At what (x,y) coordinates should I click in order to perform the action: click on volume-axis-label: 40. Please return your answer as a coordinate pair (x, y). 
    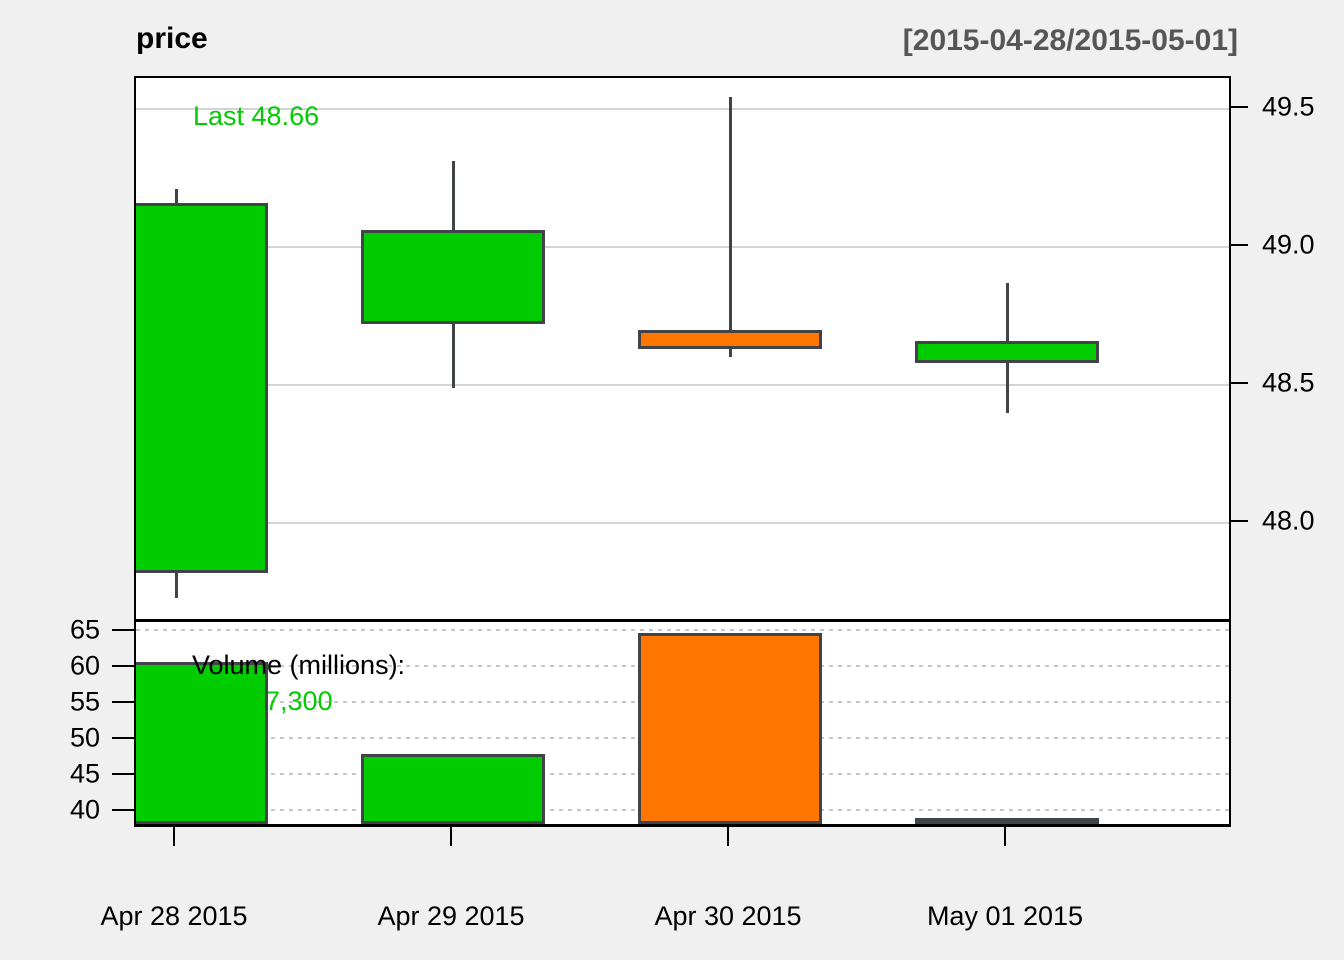
    Looking at the image, I should click on (84, 809).